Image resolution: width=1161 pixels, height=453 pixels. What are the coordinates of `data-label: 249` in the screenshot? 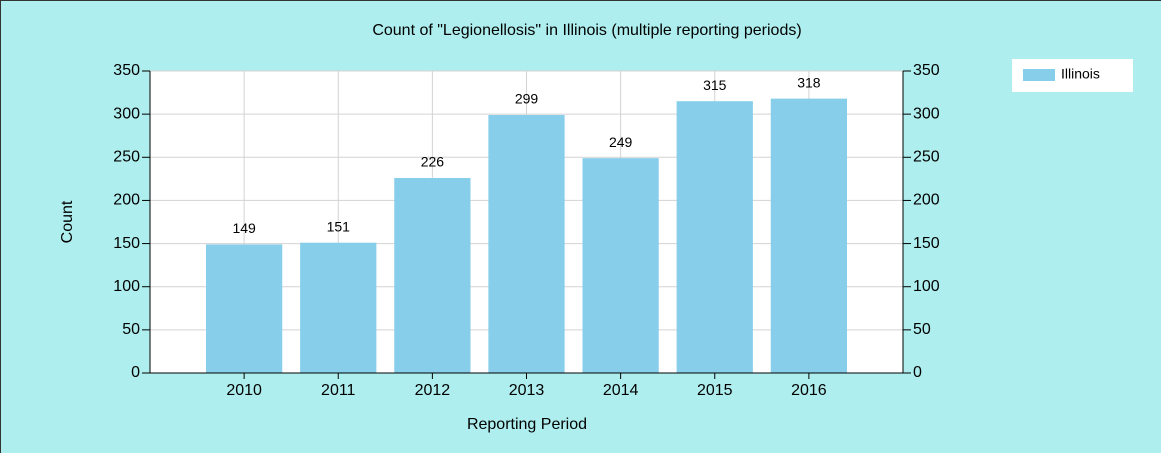 It's located at (621, 142).